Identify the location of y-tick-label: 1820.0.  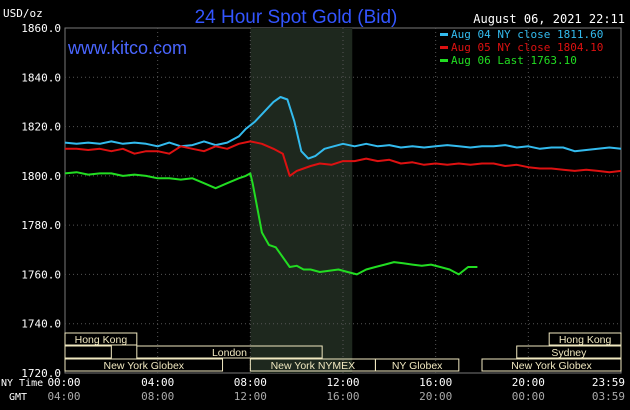
(41, 127).